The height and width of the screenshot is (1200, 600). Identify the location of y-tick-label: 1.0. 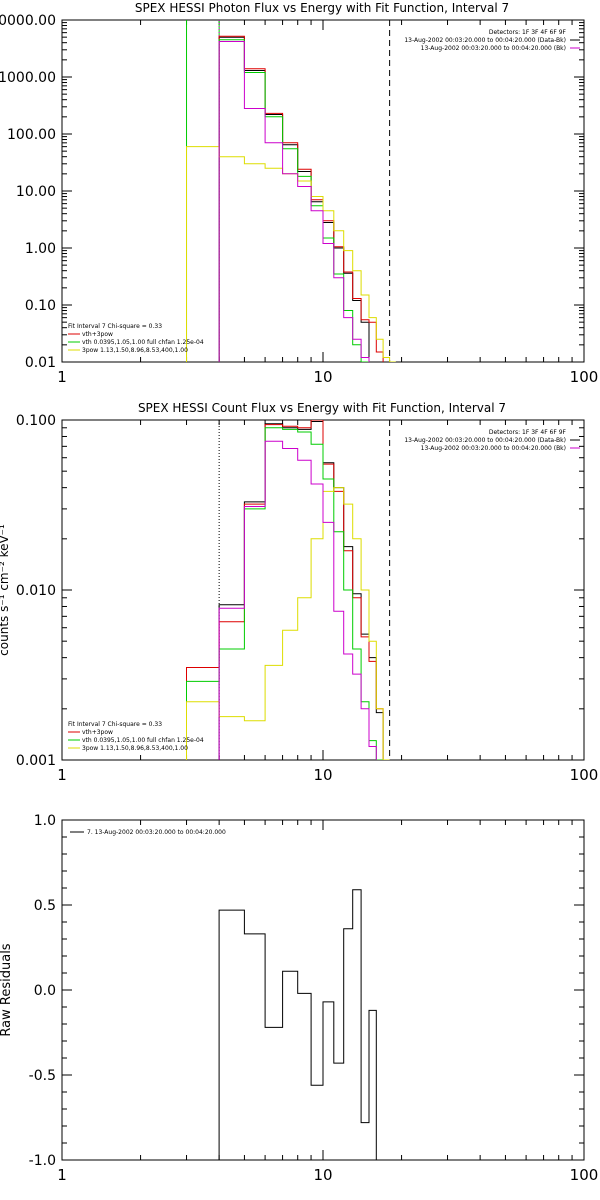
(45, 821).